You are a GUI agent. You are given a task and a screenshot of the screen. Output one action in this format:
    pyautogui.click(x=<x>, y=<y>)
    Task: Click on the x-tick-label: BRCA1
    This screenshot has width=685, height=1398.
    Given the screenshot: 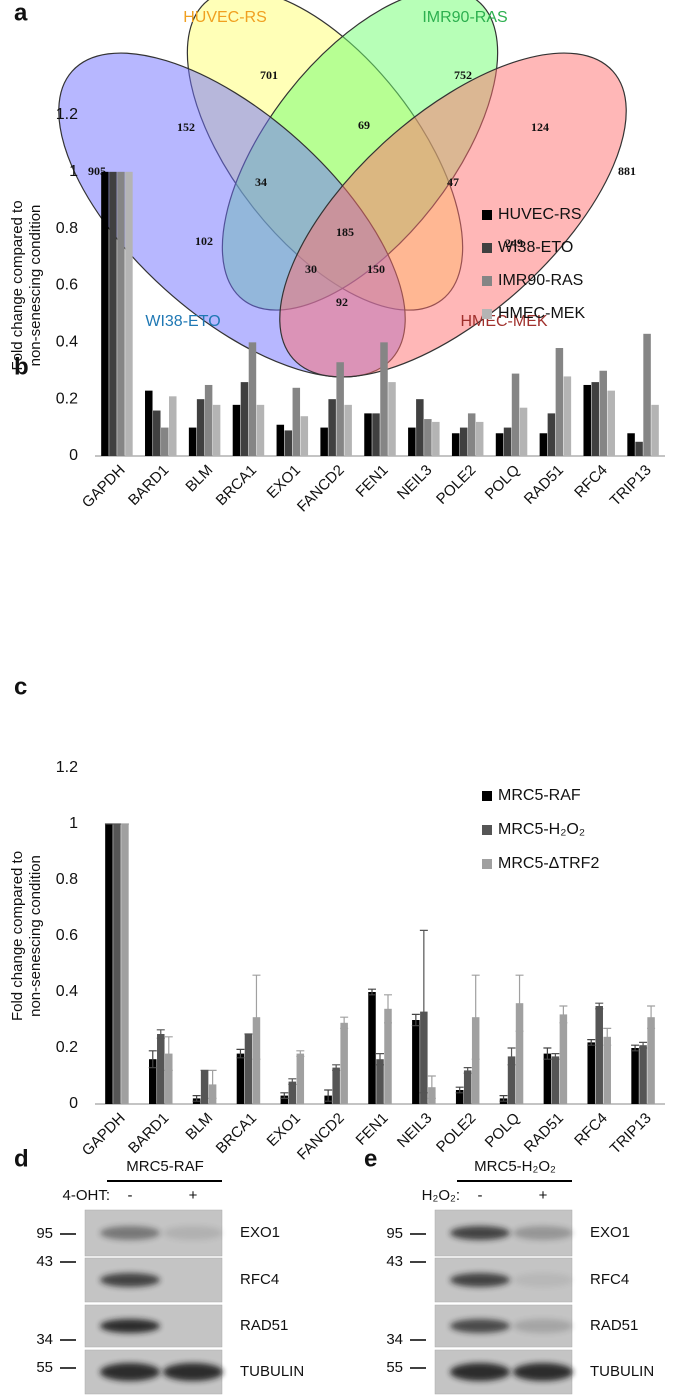 What is the action you would take?
    pyautogui.click(x=236, y=1133)
    